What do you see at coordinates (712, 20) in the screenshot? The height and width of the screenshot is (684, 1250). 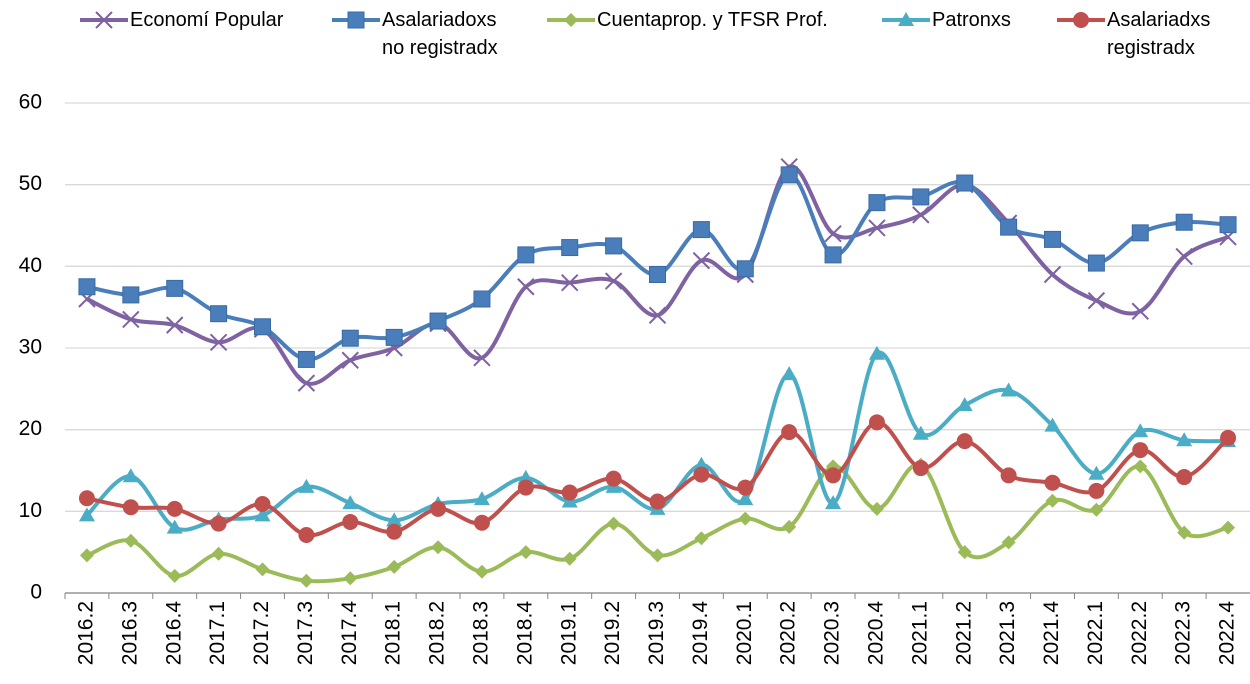 I see `legend-label: Cuentaprop. y TFSR Prof.` at bounding box center [712, 20].